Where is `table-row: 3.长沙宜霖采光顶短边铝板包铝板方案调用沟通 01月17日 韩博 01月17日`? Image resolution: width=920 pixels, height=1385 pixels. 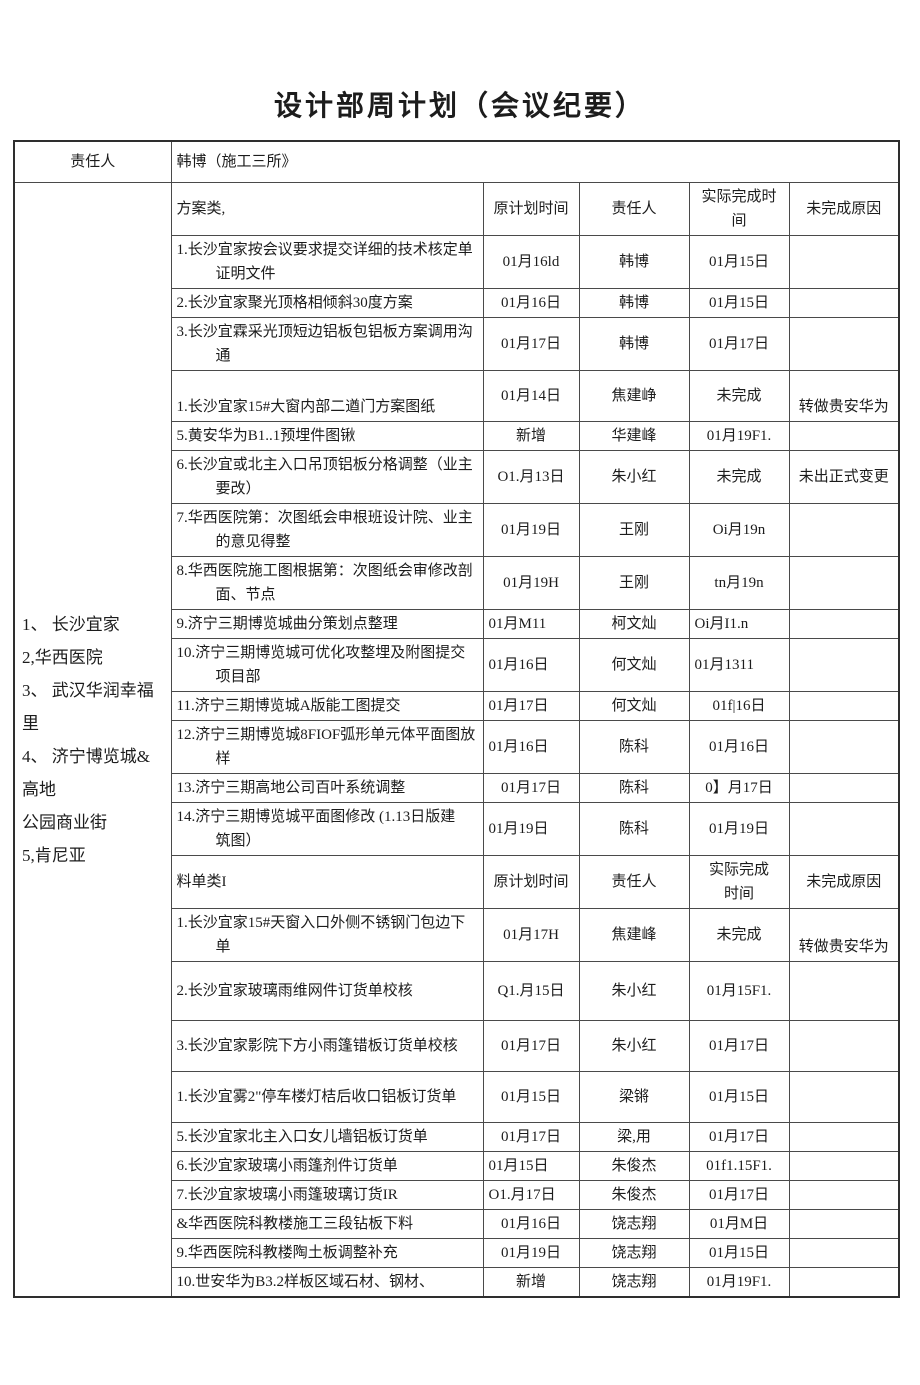
table-row: 3.长沙宜霖采光顶短边铝板包铝板方案调用沟通 01月17日 韩博 01月17日 is located at coordinates (457, 344).